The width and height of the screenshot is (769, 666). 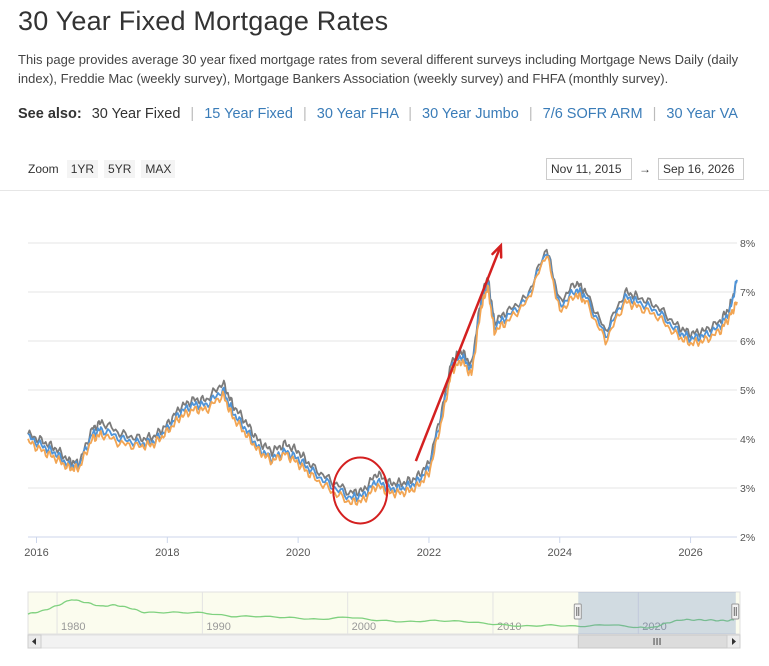 What do you see at coordinates (497, 250) in the screenshot?
I see `annotation-arrow-head` at bounding box center [497, 250].